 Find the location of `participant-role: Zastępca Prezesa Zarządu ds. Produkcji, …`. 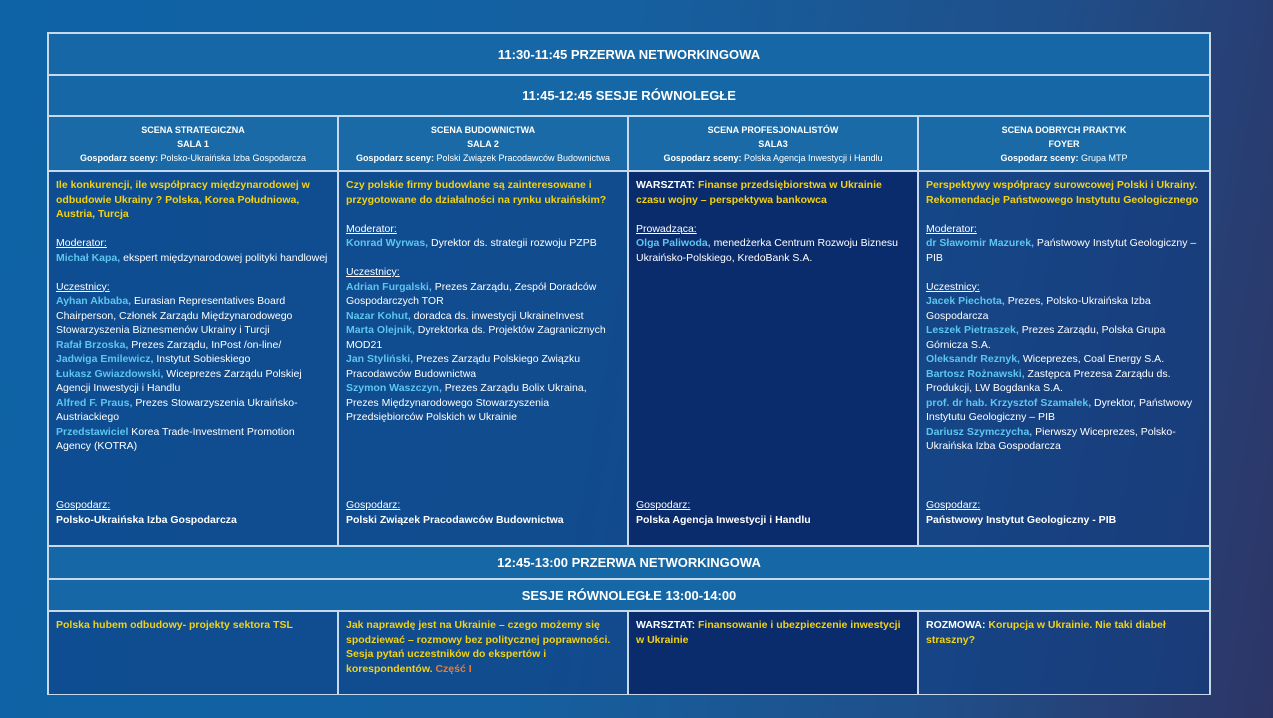

participant-role: Zastępca Prezesa Zarządu ds. Produkcji, … is located at coordinates (1048, 381).